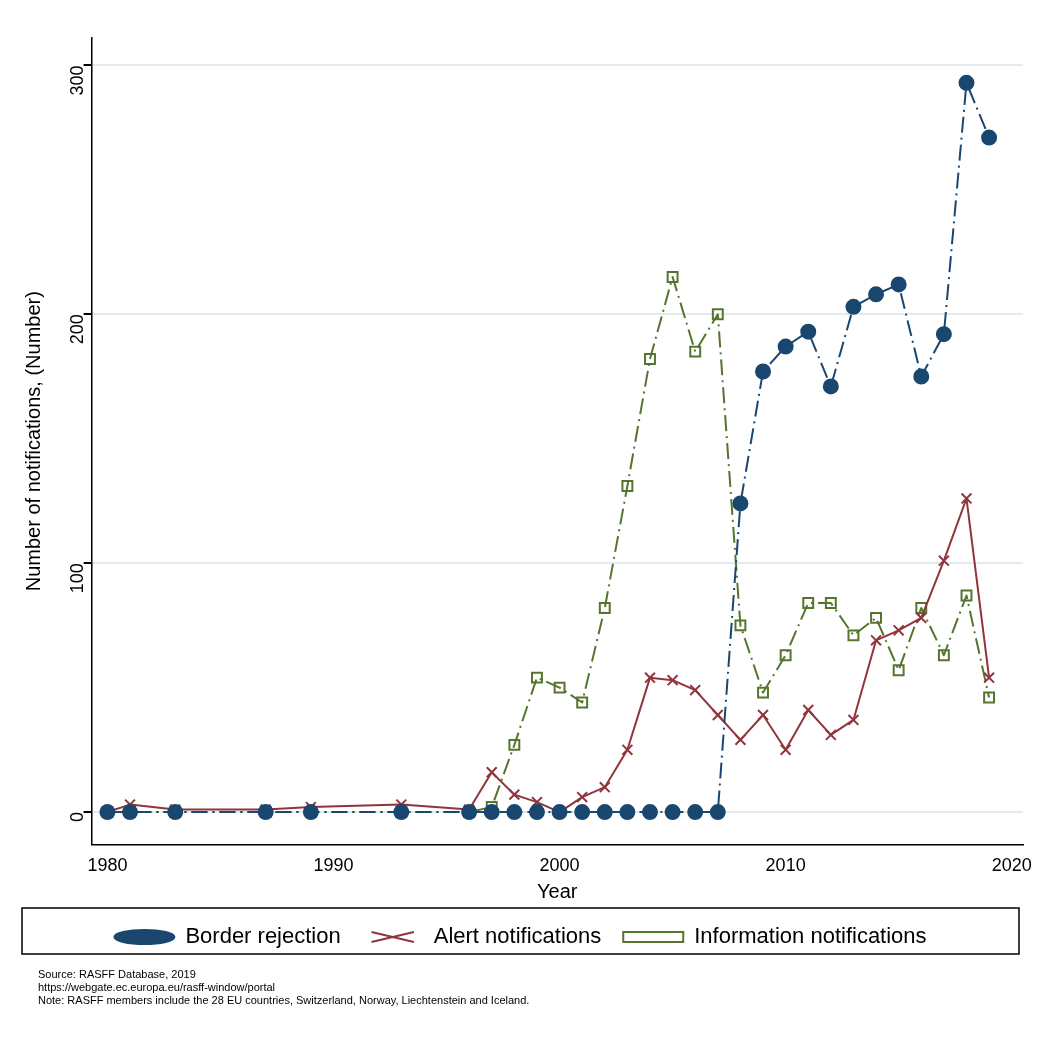 This screenshot has width=1061, height=1061. What do you see at coordinates (76, 329) in the screenshot?
I see `y-tick-label: 200` at bounding box center [76, 329].